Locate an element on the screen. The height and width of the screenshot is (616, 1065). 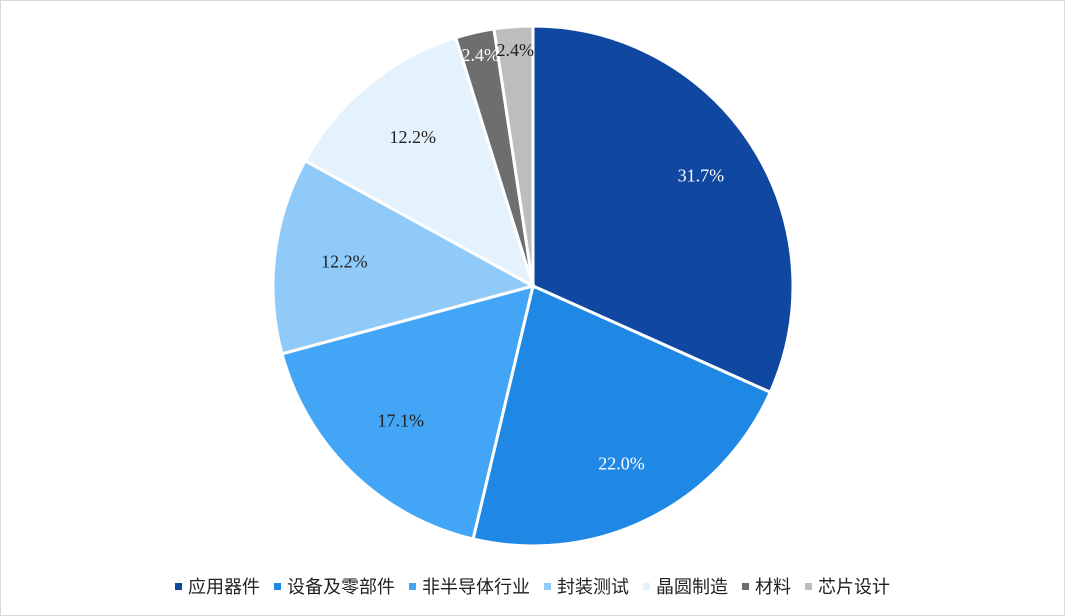
data-label-5: 12.2% is located at coordinates (413, 137).